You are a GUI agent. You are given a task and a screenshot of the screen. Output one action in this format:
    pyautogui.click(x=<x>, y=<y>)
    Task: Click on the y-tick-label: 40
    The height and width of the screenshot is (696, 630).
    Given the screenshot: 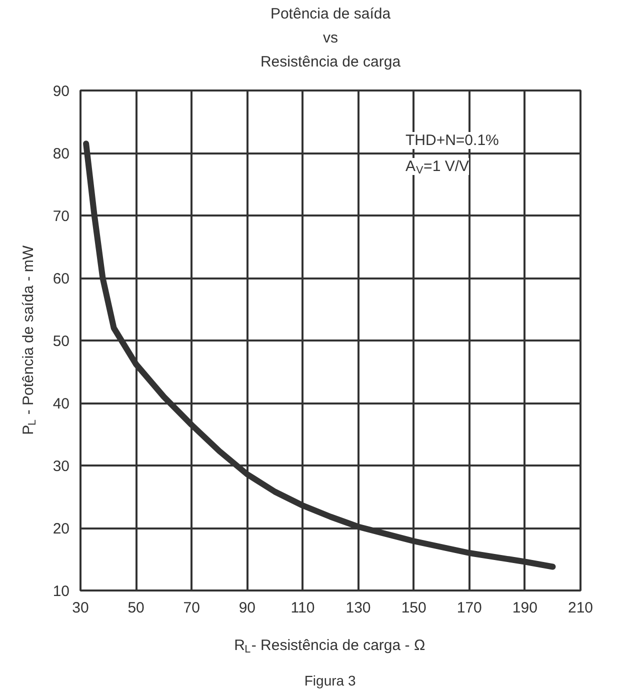 What is the action you would take?
    pyautogui.click(x=61, y=404)
    